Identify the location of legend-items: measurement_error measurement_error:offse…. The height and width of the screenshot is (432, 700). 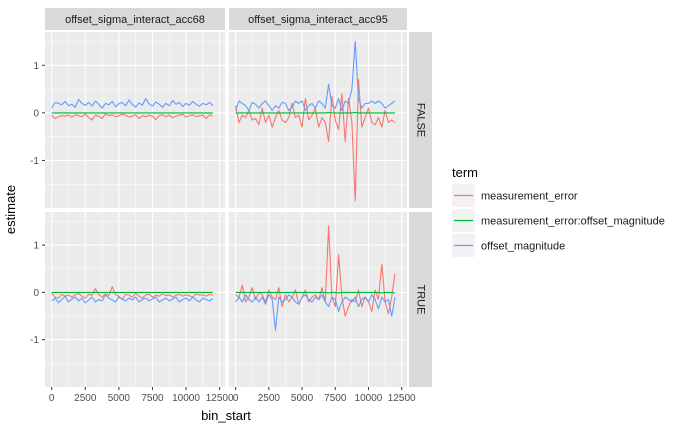
(558, 220).